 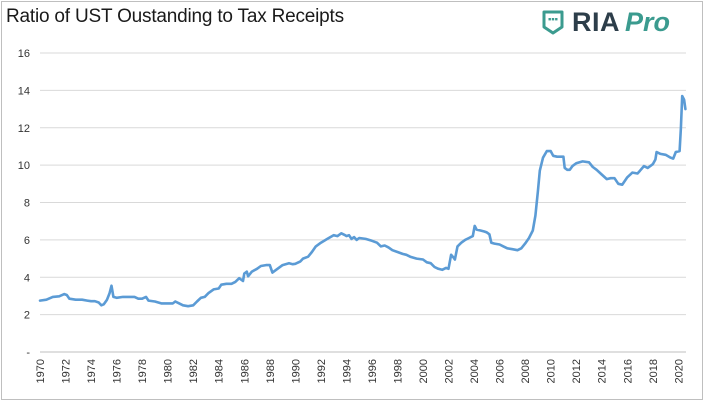 I want to click on x-tick-label: 1988, so click(x=271, y=371).